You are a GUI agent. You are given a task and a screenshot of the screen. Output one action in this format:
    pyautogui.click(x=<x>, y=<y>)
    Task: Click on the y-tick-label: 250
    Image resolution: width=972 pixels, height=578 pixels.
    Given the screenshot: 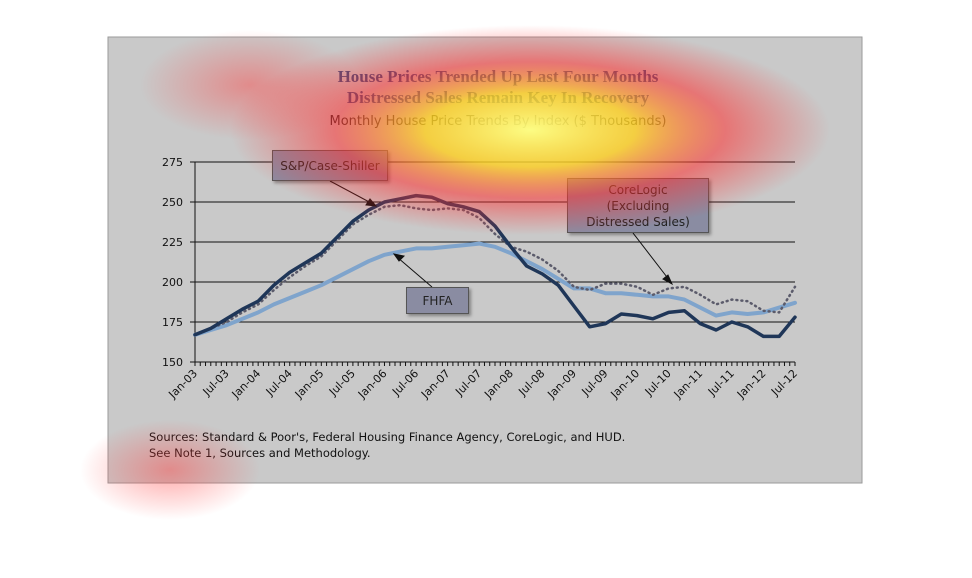 What is the action you would take?
    pyautogui.click(x=172, y=202)
    